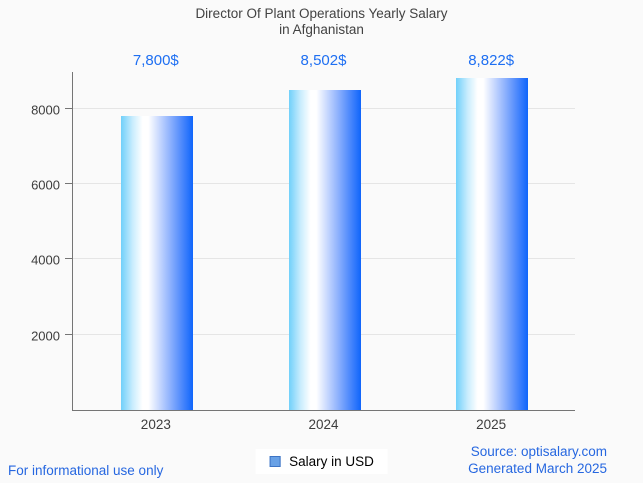 This screenshot has height=483, width=643. Describe the element at coordinates (86, 470) in the screenshot. I see `disclaimer-text: For informational use only` at that location.